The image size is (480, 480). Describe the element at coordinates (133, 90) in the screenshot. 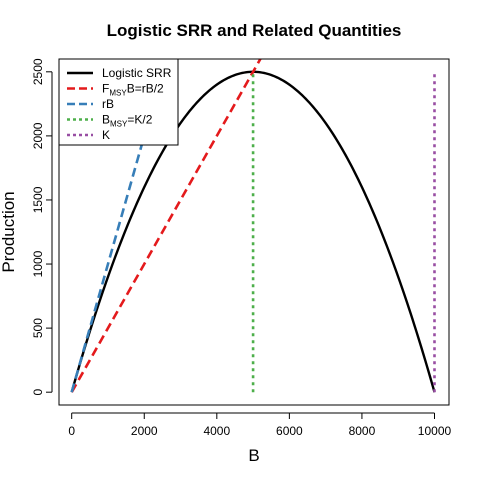

I see `legend-label-fmsy: FMSYB=rB/2` at that location.